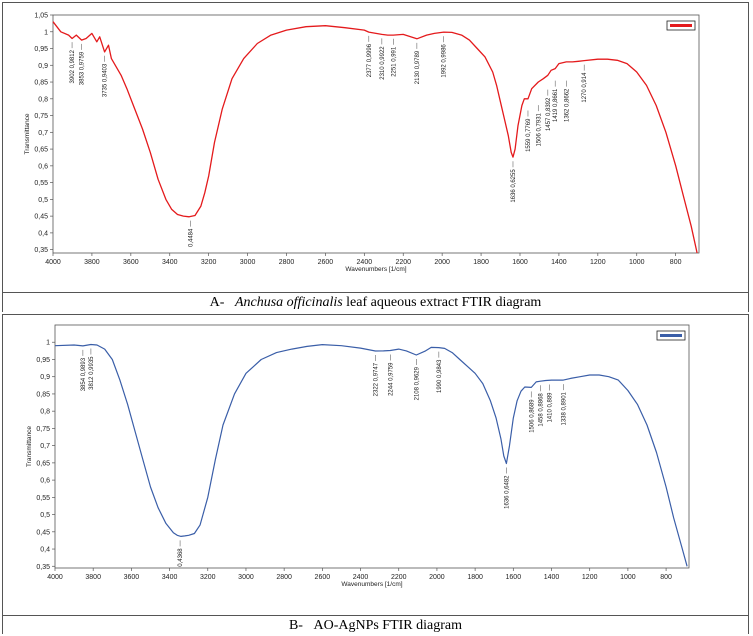 The height and width of the screenshot is (636, 753). What do you see at coordinates (248, 262) in the screenshot?
I see `x-tick-label: 3000` at bounding box center [248, 262].